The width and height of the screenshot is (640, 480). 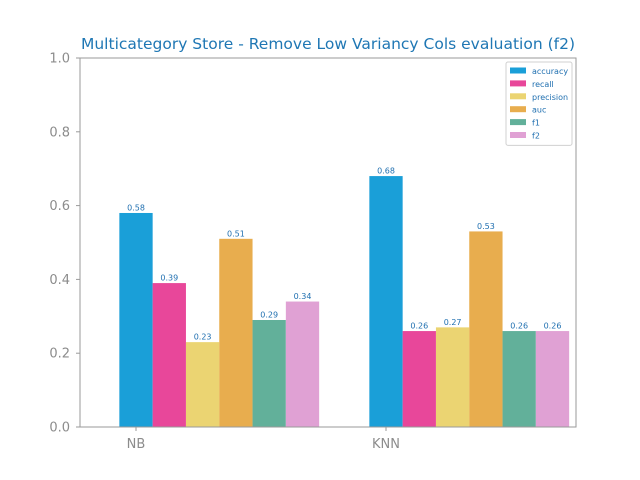 I want to click on x-tick-label-nb: NB, so click(x=136, y=444).